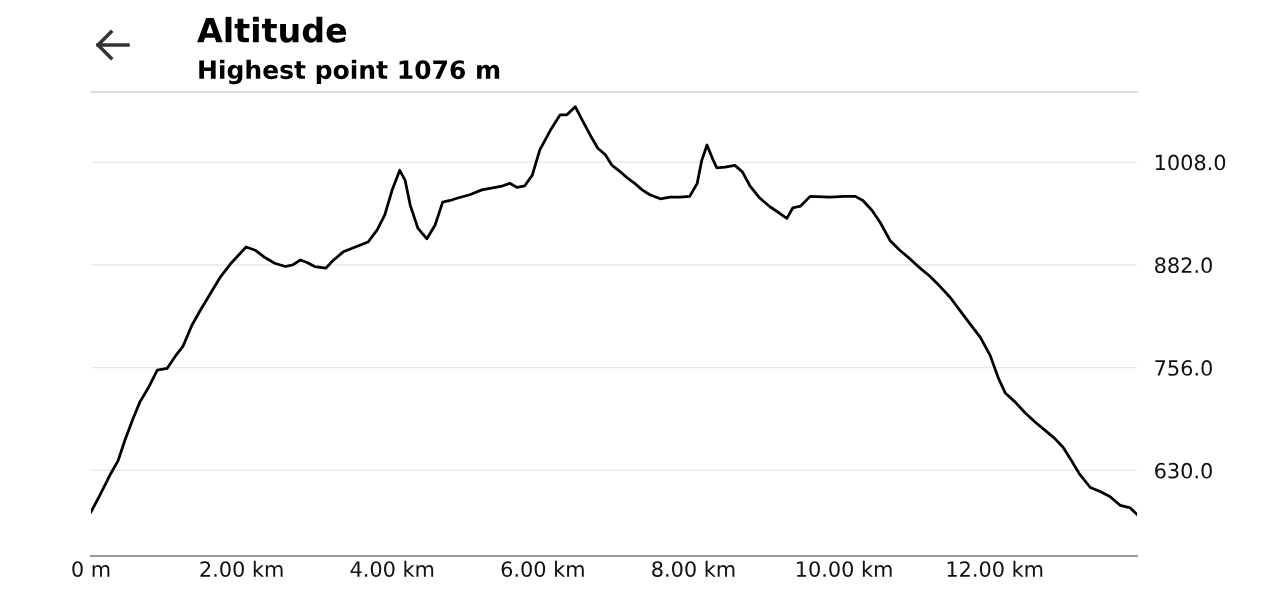  Describe the element at coordinates (1183, 265) in the screenshot. I see `y-tick-label: 882.0` at that location.